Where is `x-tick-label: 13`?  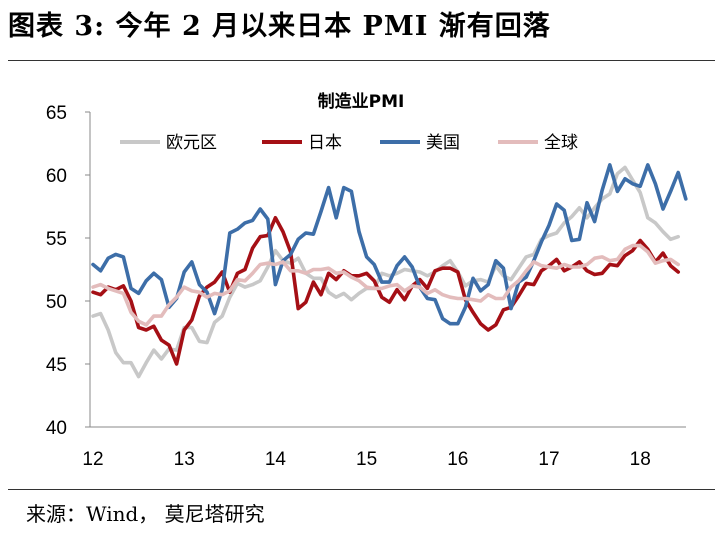 x-tick-label: 13 is located at coordinates (184, 459).